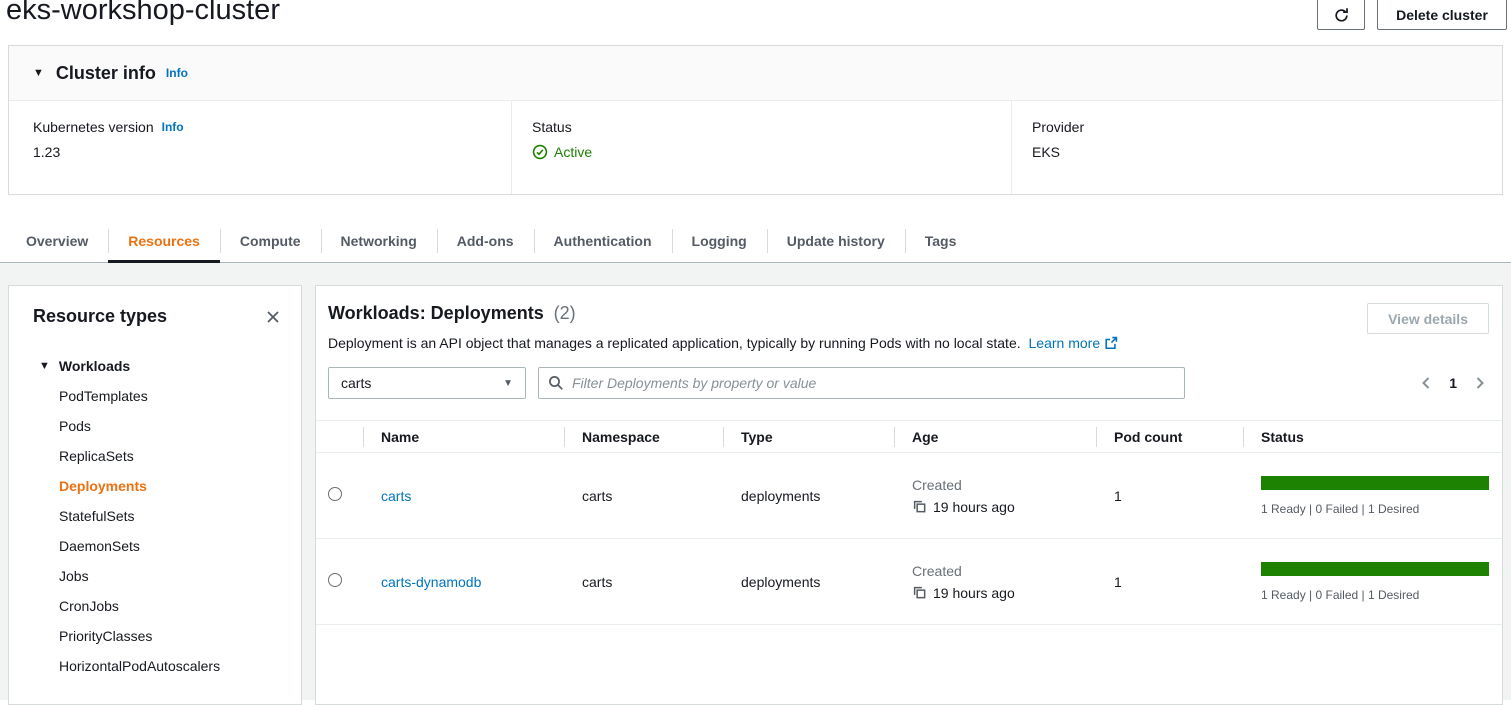  I want to click on sidebar-item-horizontalpodautoscalers: HorizontalPodAutoscalers, so click(140, 666).